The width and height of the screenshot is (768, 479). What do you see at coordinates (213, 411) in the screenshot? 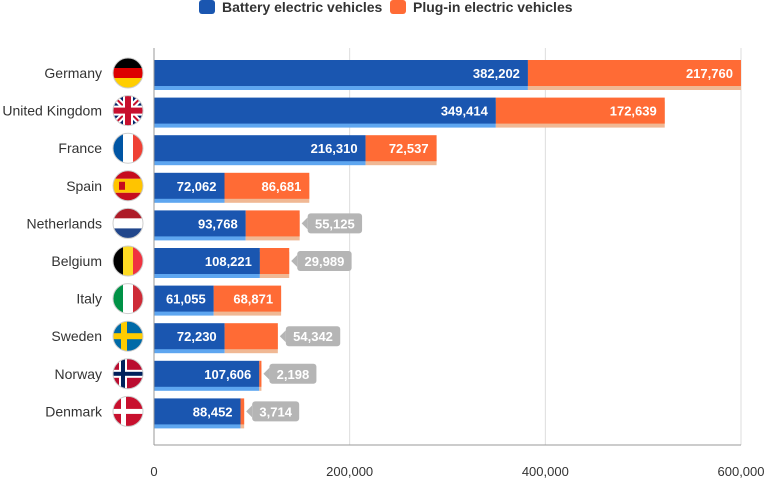
I see `value-label-bev: 88,452` at bounding box center [213, 411].